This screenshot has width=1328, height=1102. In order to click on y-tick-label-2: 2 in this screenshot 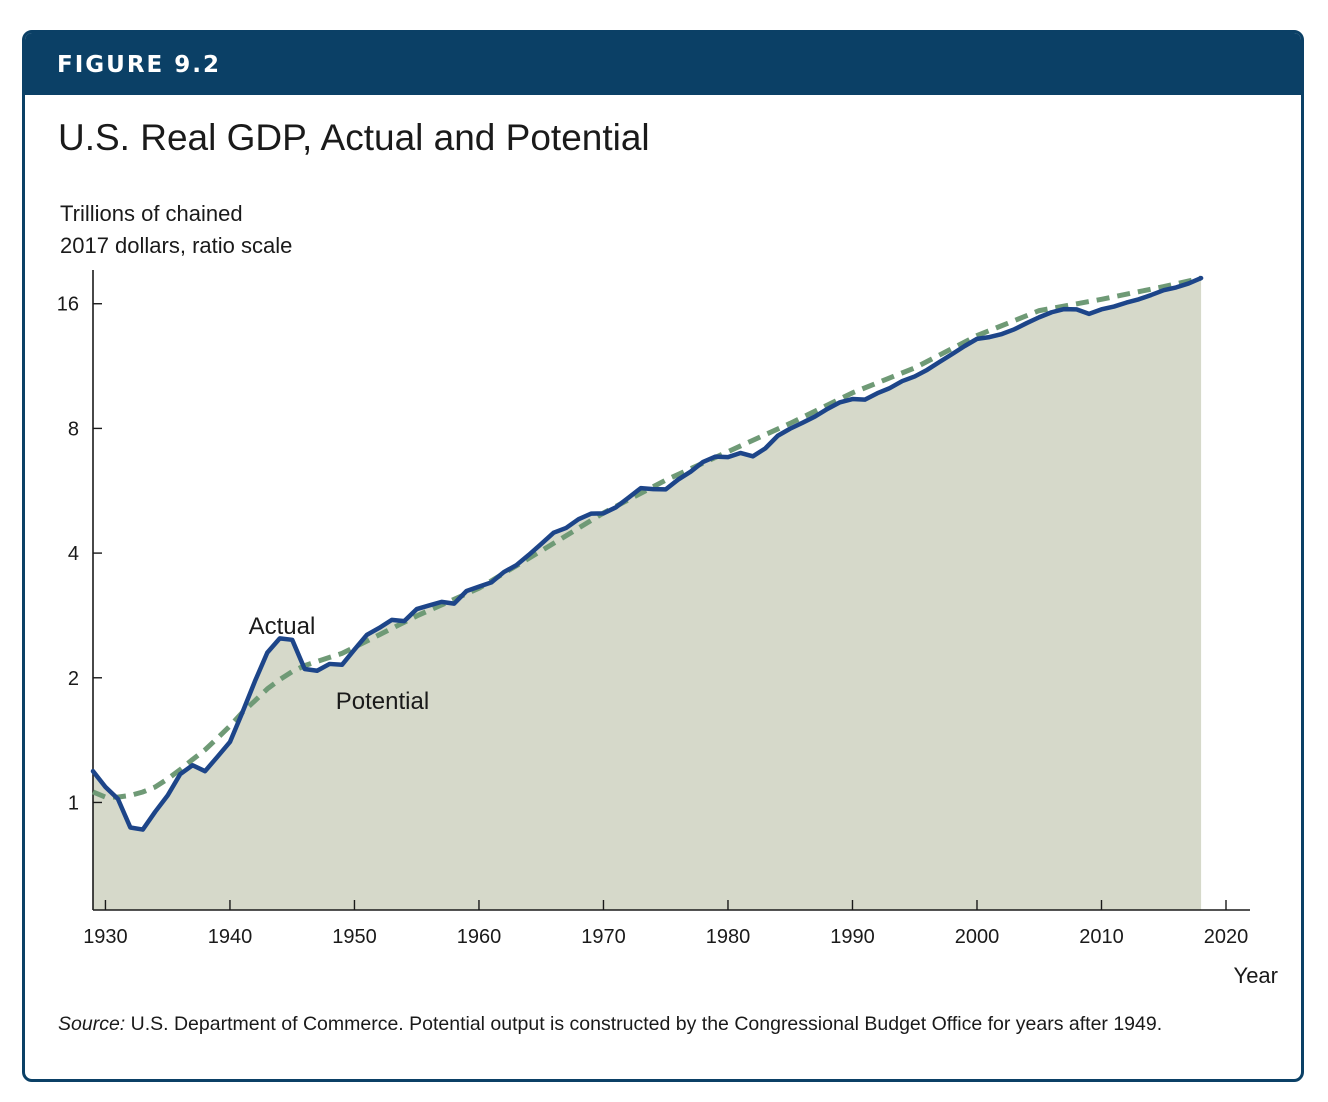, I will do `click(73, 679)`.